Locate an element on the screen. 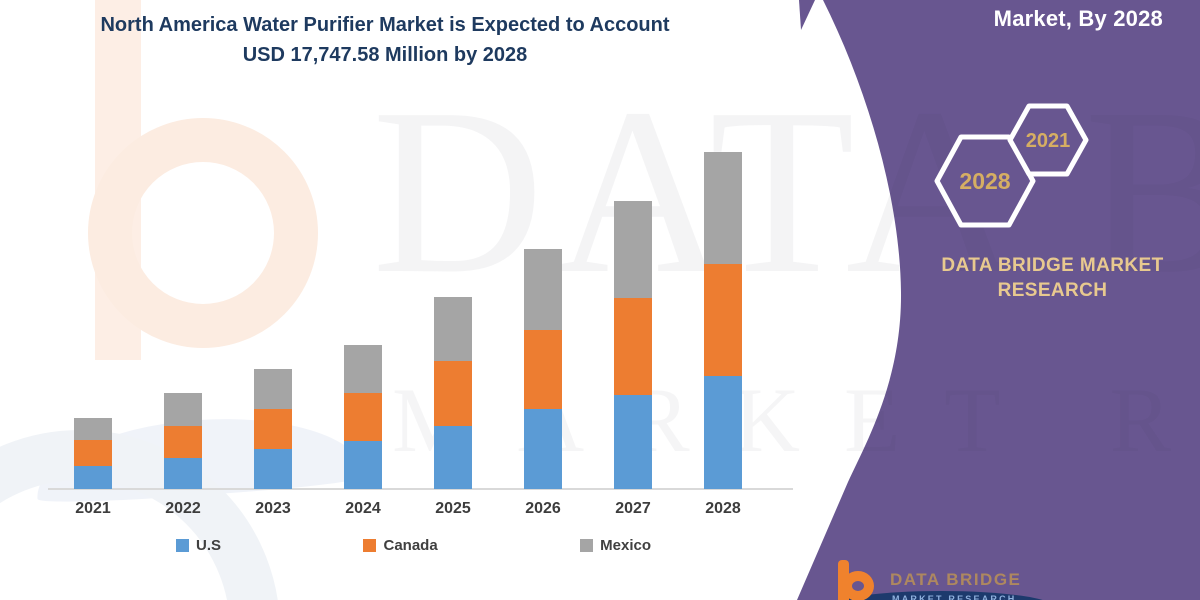  hexagons: 2028 2021 is located at coordinates (1011, 165).